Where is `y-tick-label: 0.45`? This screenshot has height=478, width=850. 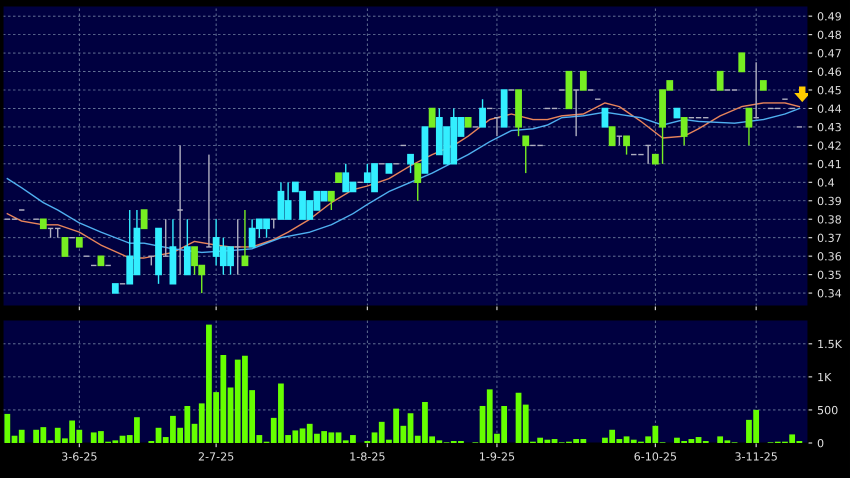 y-tick-label: 0.45 is located at coordinates (829, 90).